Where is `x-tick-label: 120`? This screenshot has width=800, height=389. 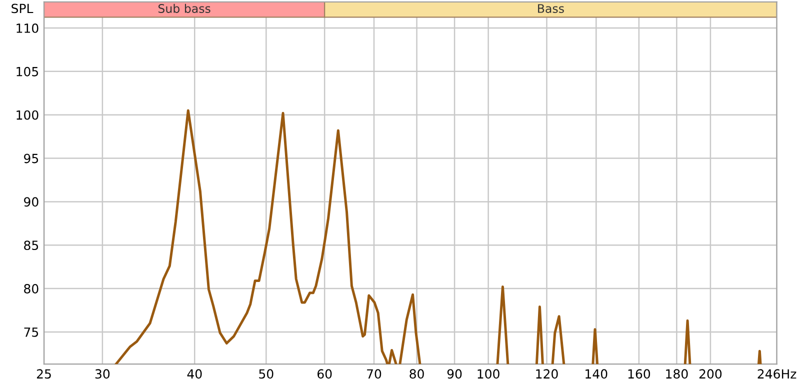 x-tick-label: 120 is located at coordinates (547, 374).